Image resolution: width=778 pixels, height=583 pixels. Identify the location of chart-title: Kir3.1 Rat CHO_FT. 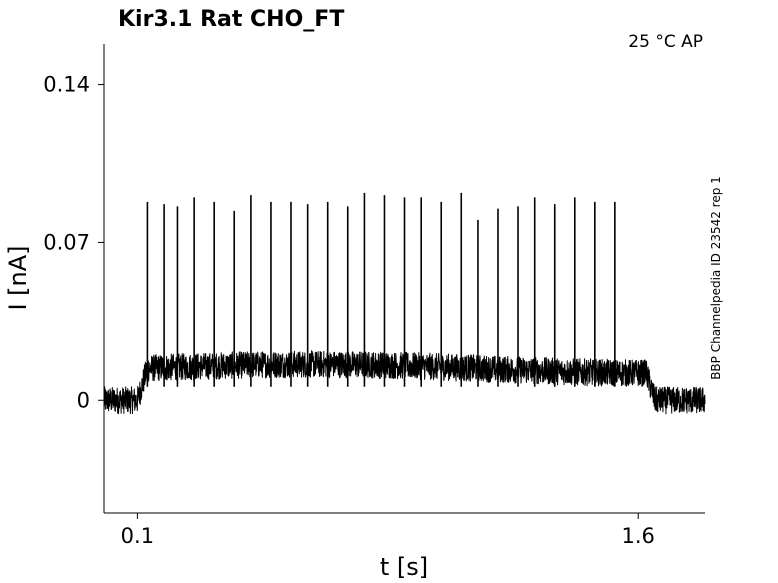
(231, 19).